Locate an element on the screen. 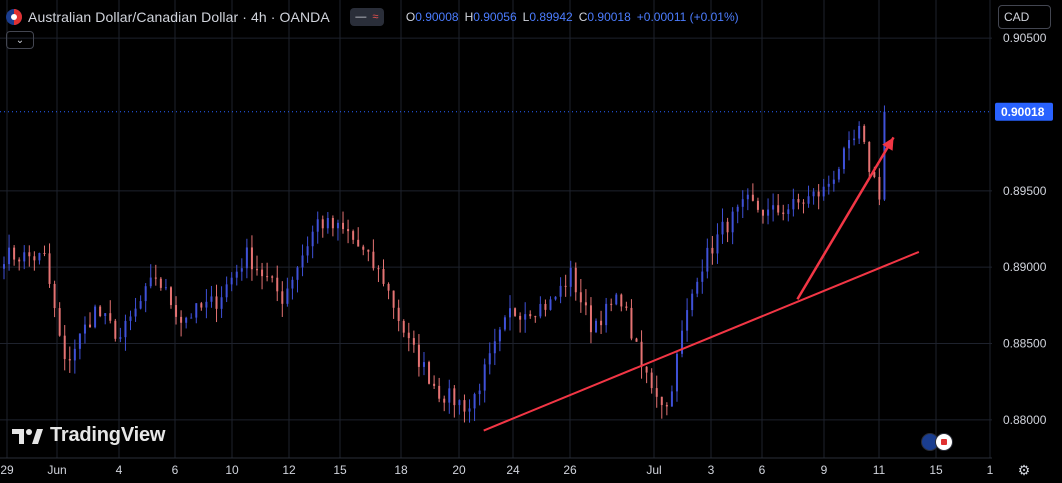 The image size is (1062, 483). tradingview-logo-icon is located at coordinates (27, 436).